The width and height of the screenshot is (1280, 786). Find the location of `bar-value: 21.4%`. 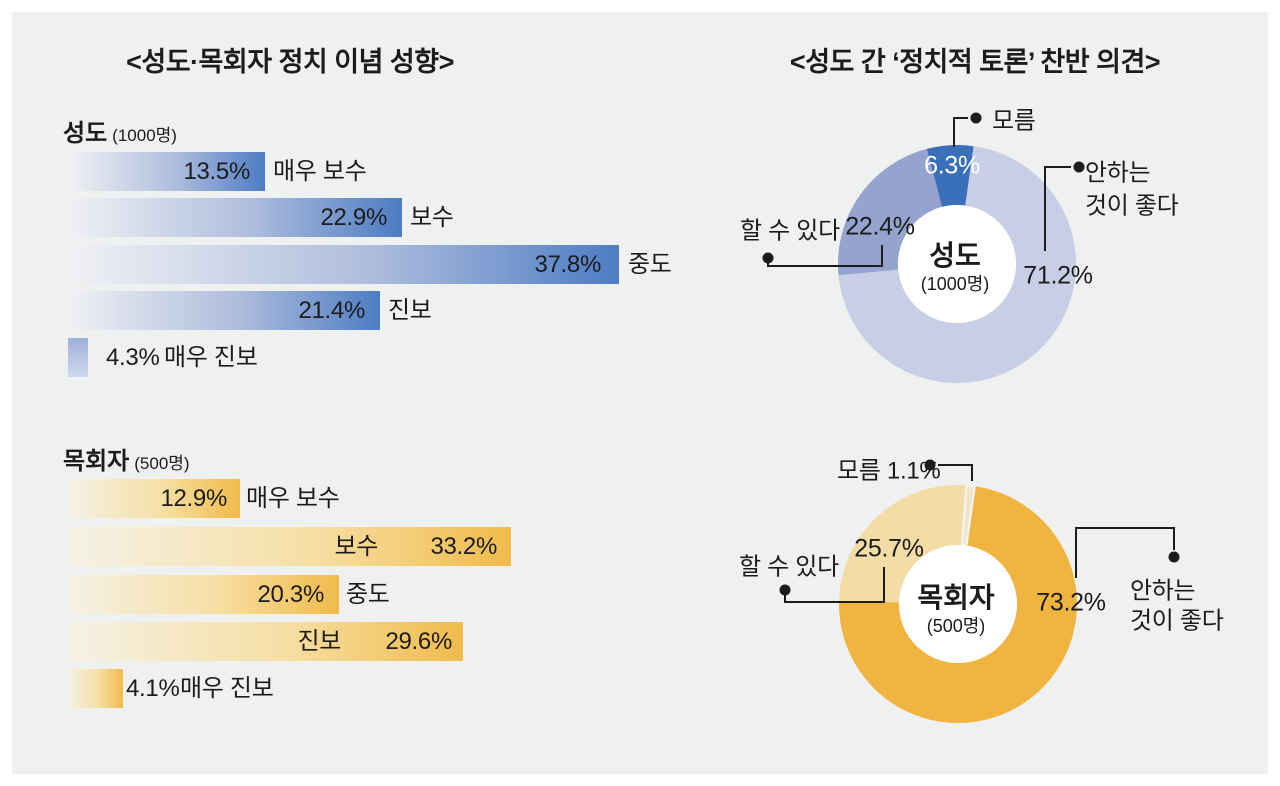

bar-value: 21.4% is located at coordinates (331, 310).